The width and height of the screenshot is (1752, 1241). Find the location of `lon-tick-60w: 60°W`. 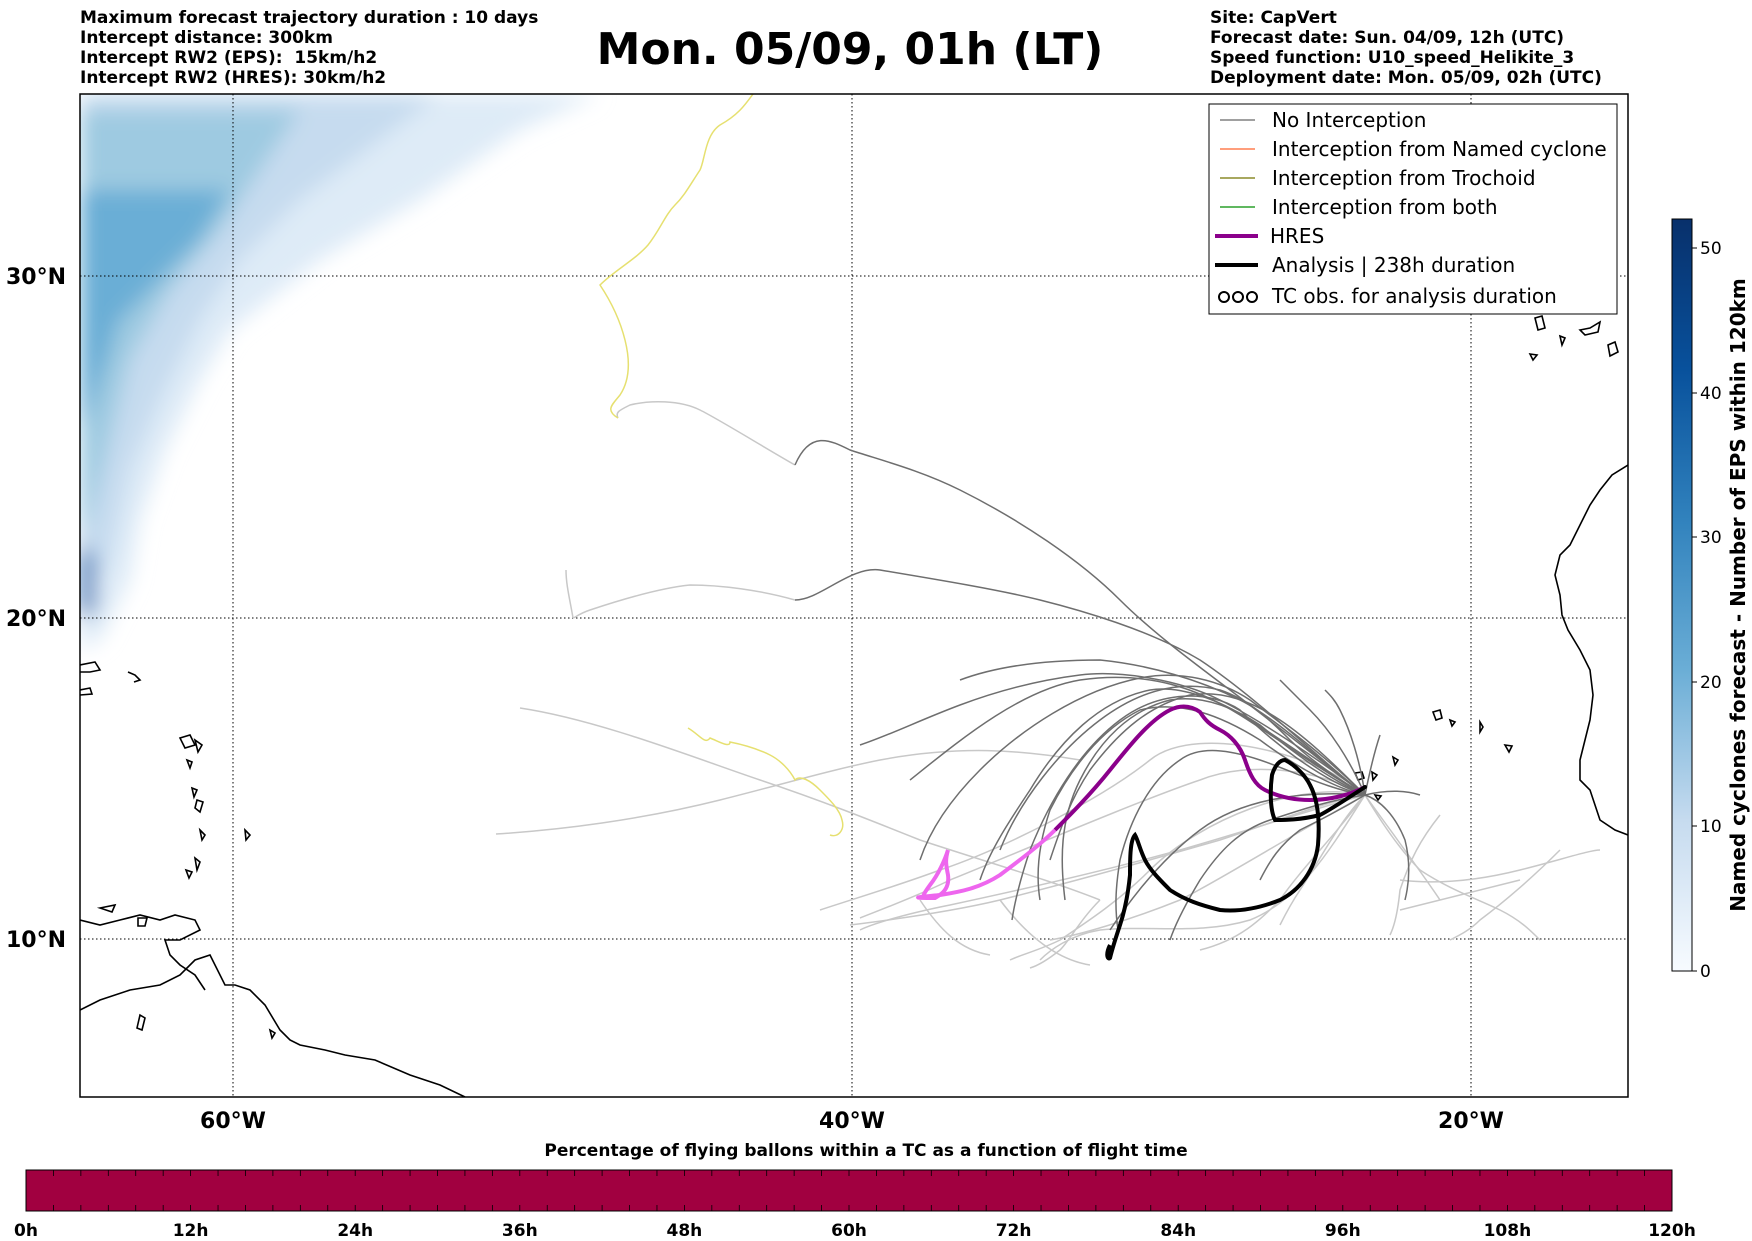

lon-tick-60w: 60°W is located at coordinates (233, 1121).